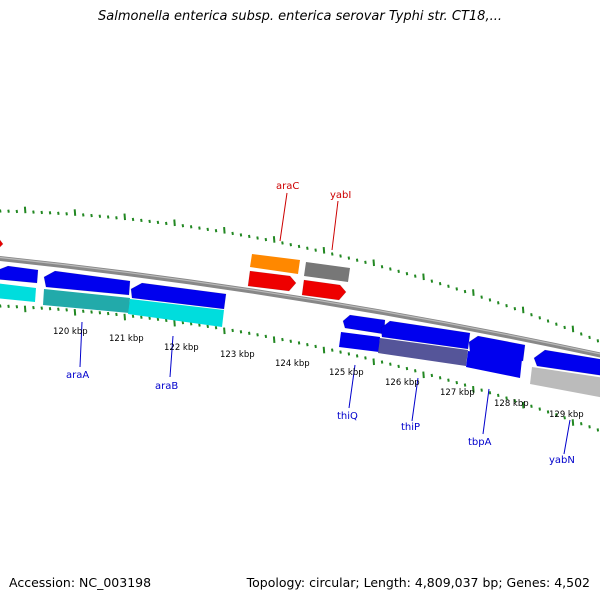 The height and width of the screenshot is (600, 600). I want to click on gene-label-yabN: yabN, so click(562, 460).